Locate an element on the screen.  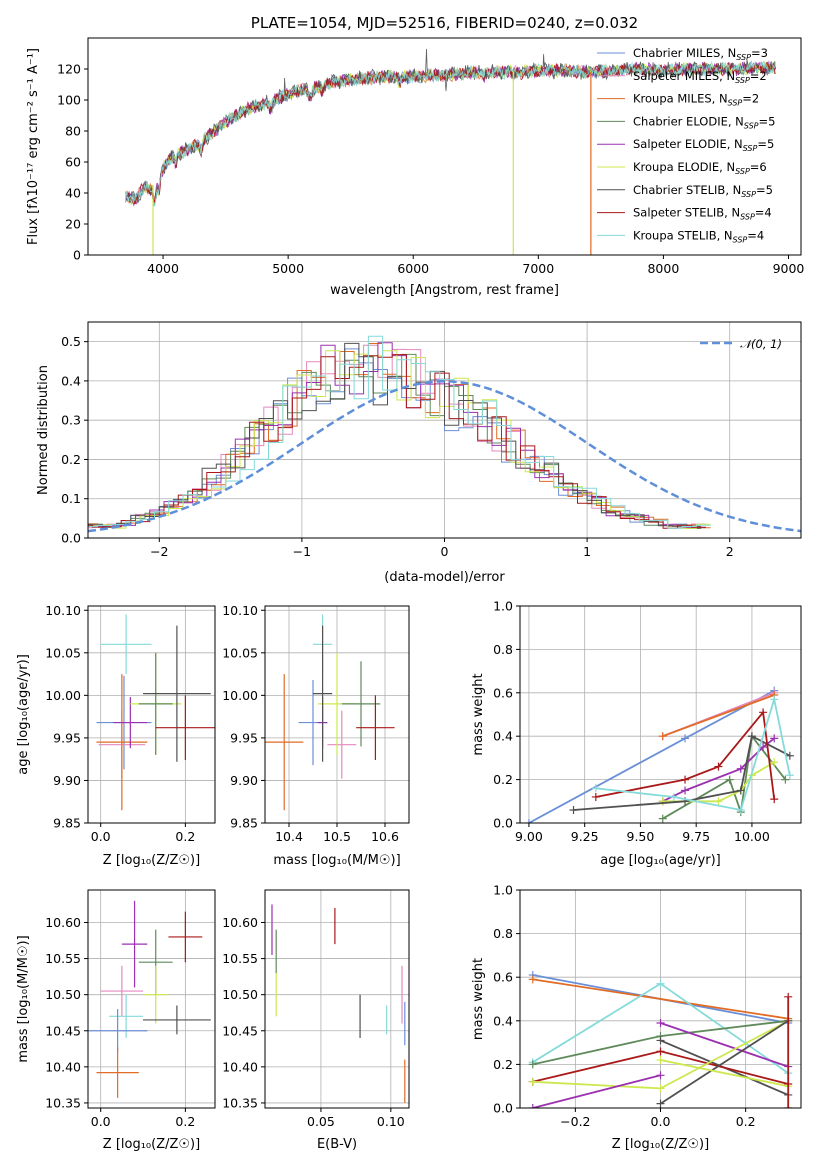
x-tick-label: 0.05 is located at coordinates (321, 1121).